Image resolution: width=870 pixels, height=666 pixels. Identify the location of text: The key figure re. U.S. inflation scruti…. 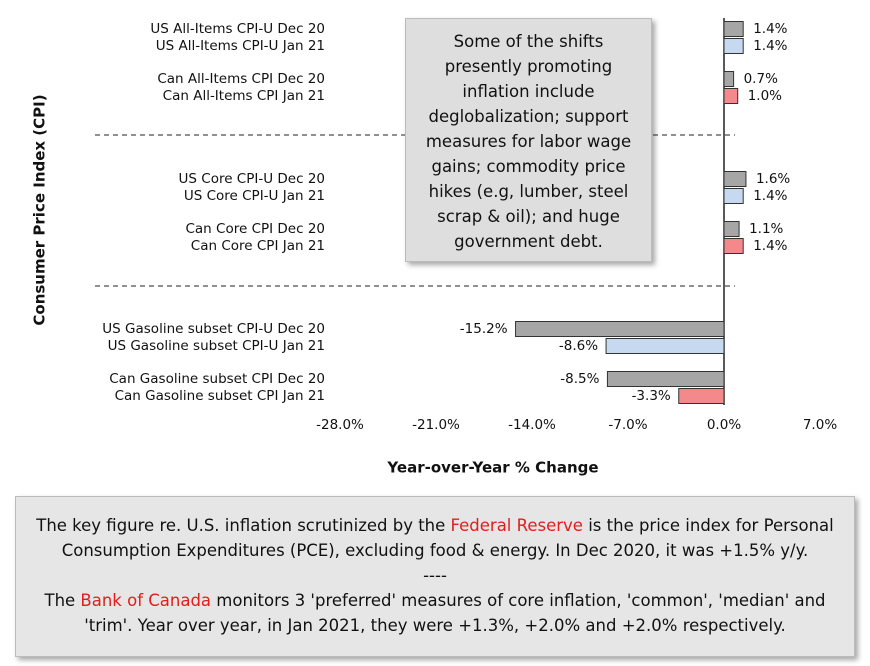
(243, 525).